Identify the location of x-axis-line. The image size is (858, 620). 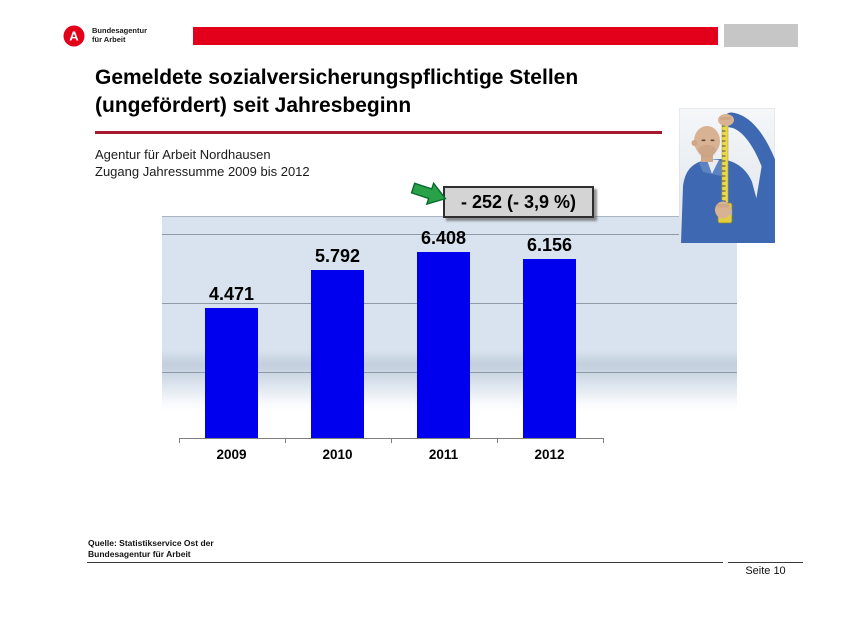
(391, 438).